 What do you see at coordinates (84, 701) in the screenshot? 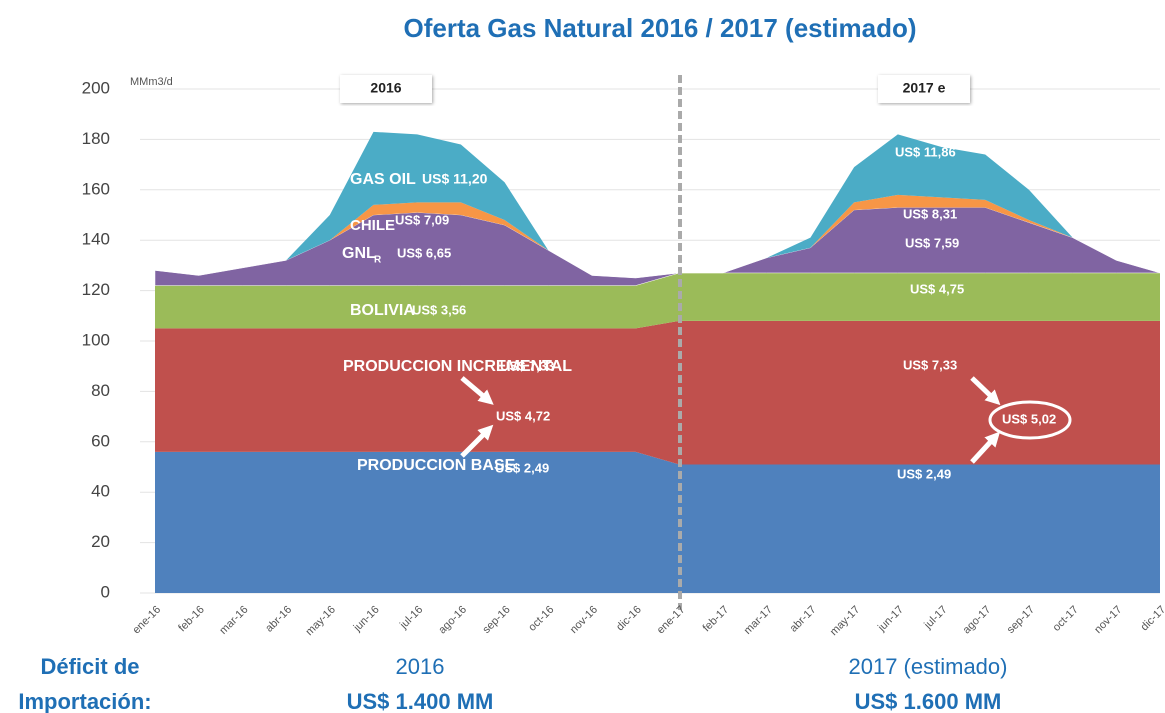
I see `footer-label: Importación:` at bounding box center [84, 701].